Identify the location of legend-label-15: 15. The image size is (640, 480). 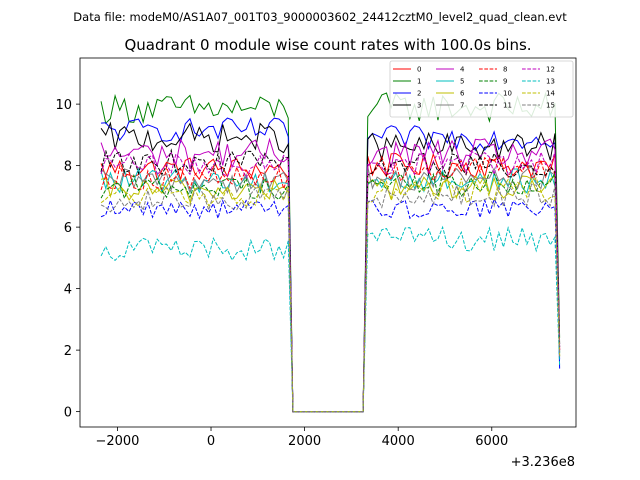
(550, 106).